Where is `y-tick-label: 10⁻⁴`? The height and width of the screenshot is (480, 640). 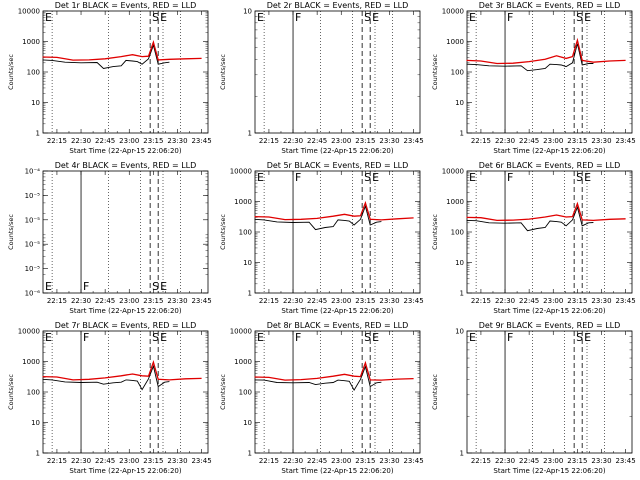
y-tick-label: 10⁻⁴ is located at coordinates (33, 172).